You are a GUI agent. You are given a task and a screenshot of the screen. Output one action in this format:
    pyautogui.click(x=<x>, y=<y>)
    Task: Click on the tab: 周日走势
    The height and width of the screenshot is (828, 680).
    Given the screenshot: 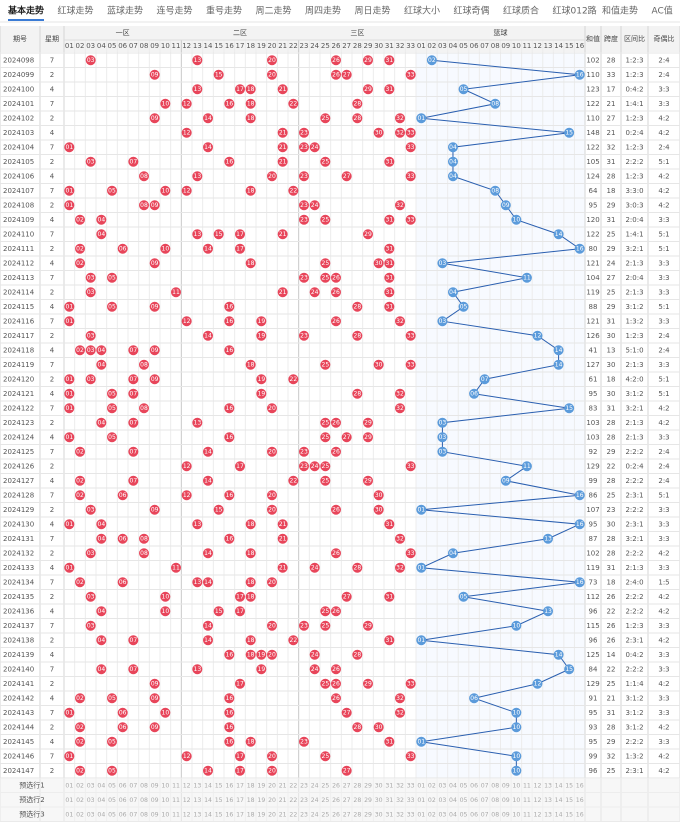 What is the action you would take?
    pyautogui.click(x=373, y=11)
    